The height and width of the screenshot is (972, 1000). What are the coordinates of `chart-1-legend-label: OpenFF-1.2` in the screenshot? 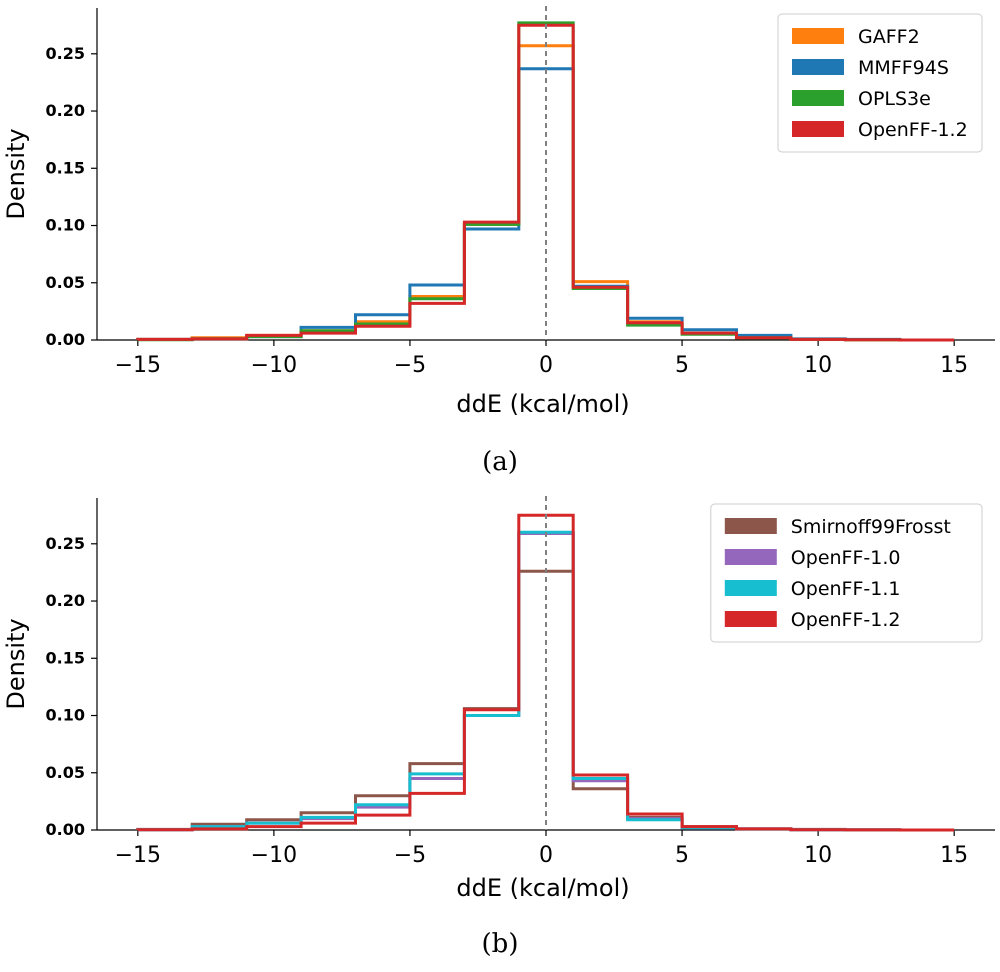 It's located at (846, 620).